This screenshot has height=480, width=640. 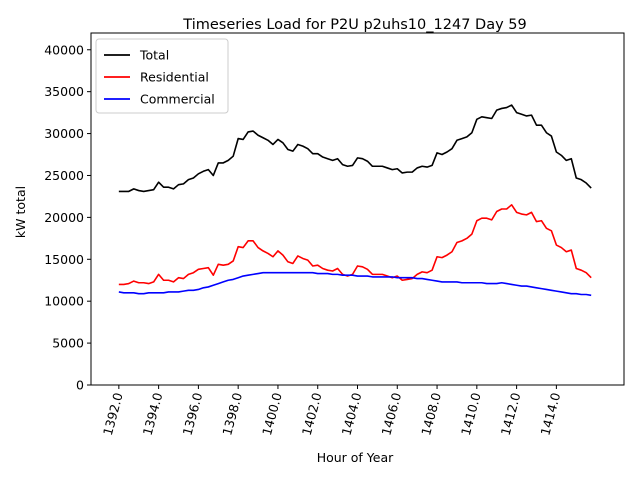 I want to click on y-tick-label: 15000, so click(x=64, y=259).